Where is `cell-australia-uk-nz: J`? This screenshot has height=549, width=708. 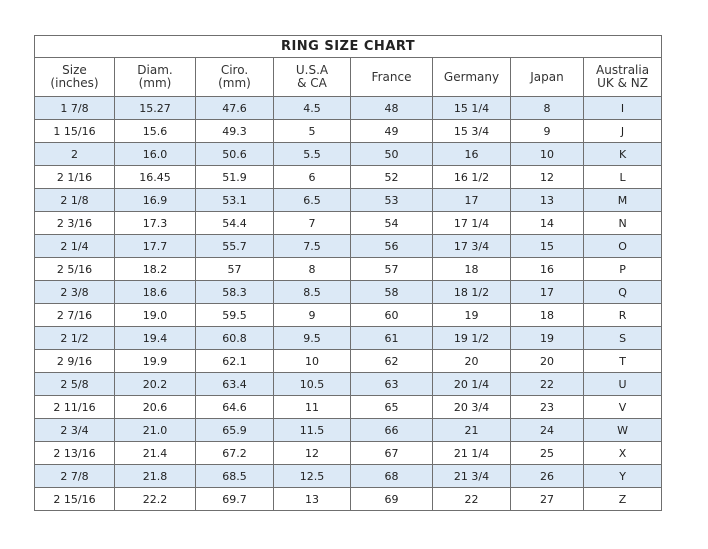 cell-australia-uk-nz: J is located at coordinates (622, 131).